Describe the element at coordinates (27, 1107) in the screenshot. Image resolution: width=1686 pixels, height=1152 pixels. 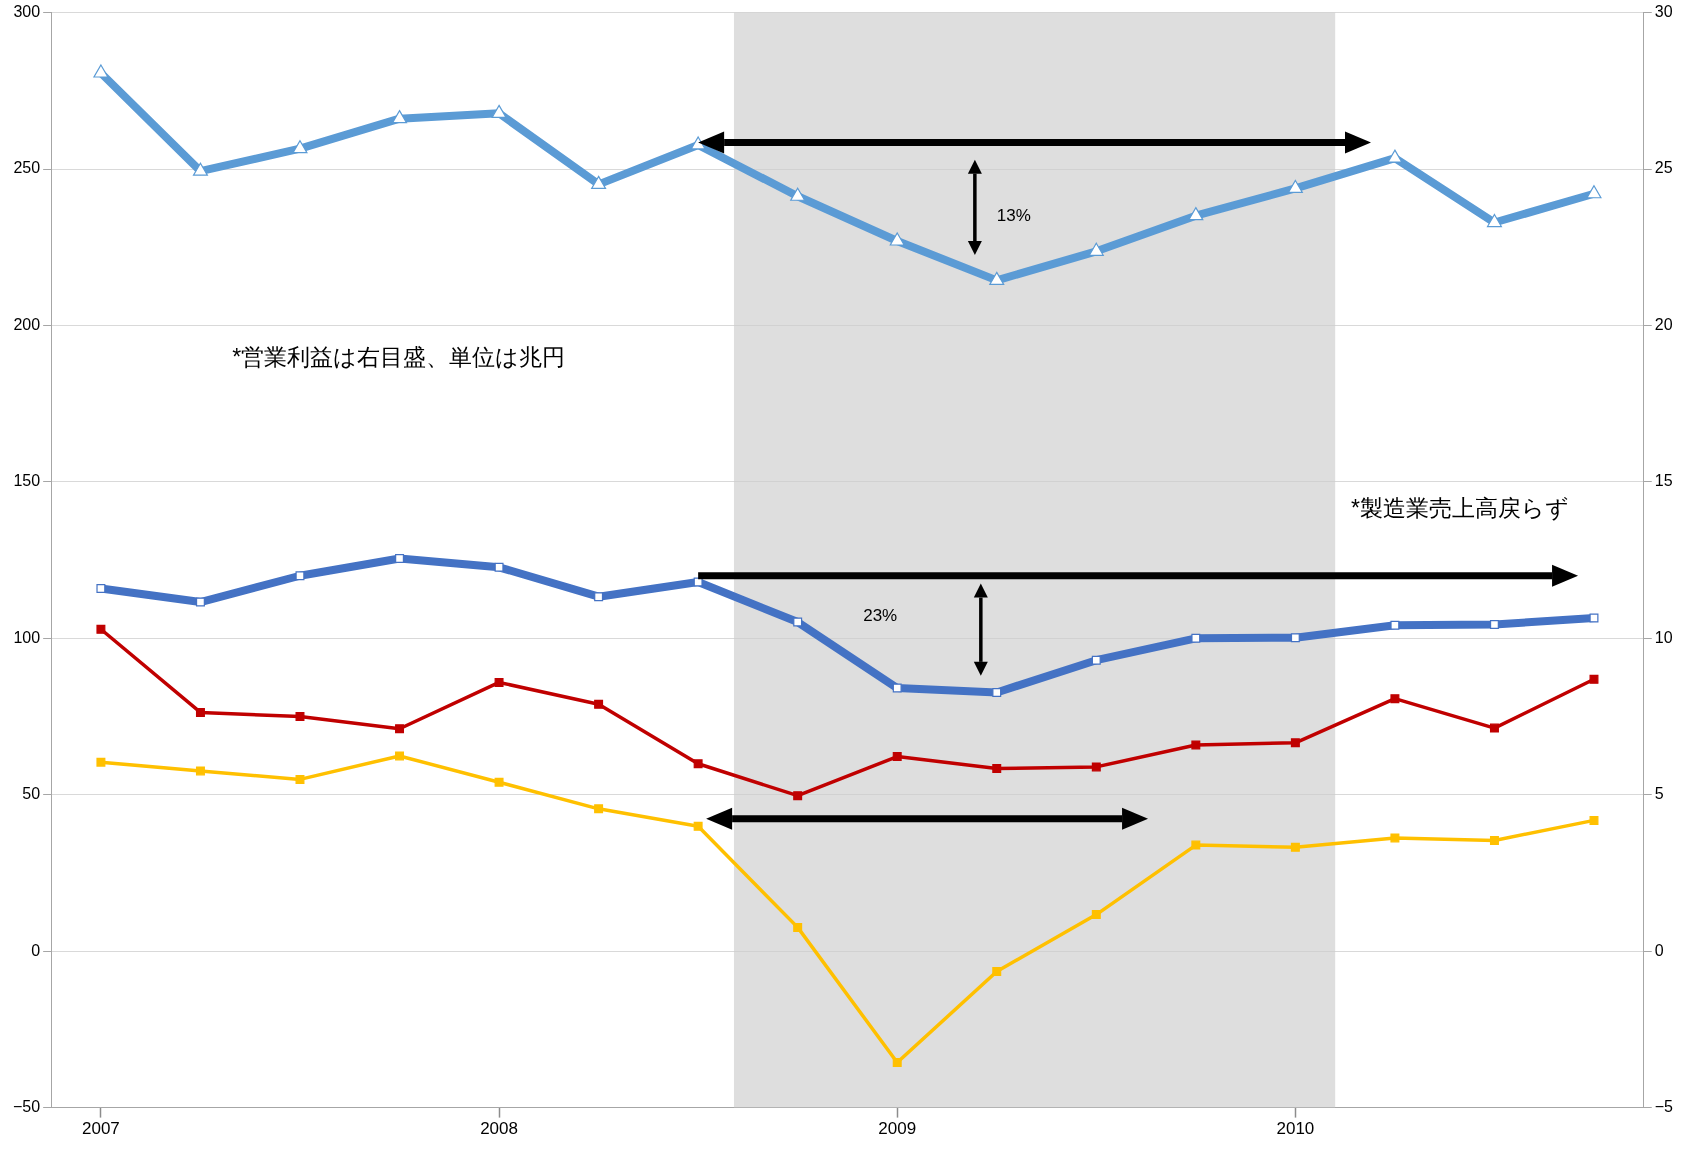
I see `y-tick-label: −50` at that location.